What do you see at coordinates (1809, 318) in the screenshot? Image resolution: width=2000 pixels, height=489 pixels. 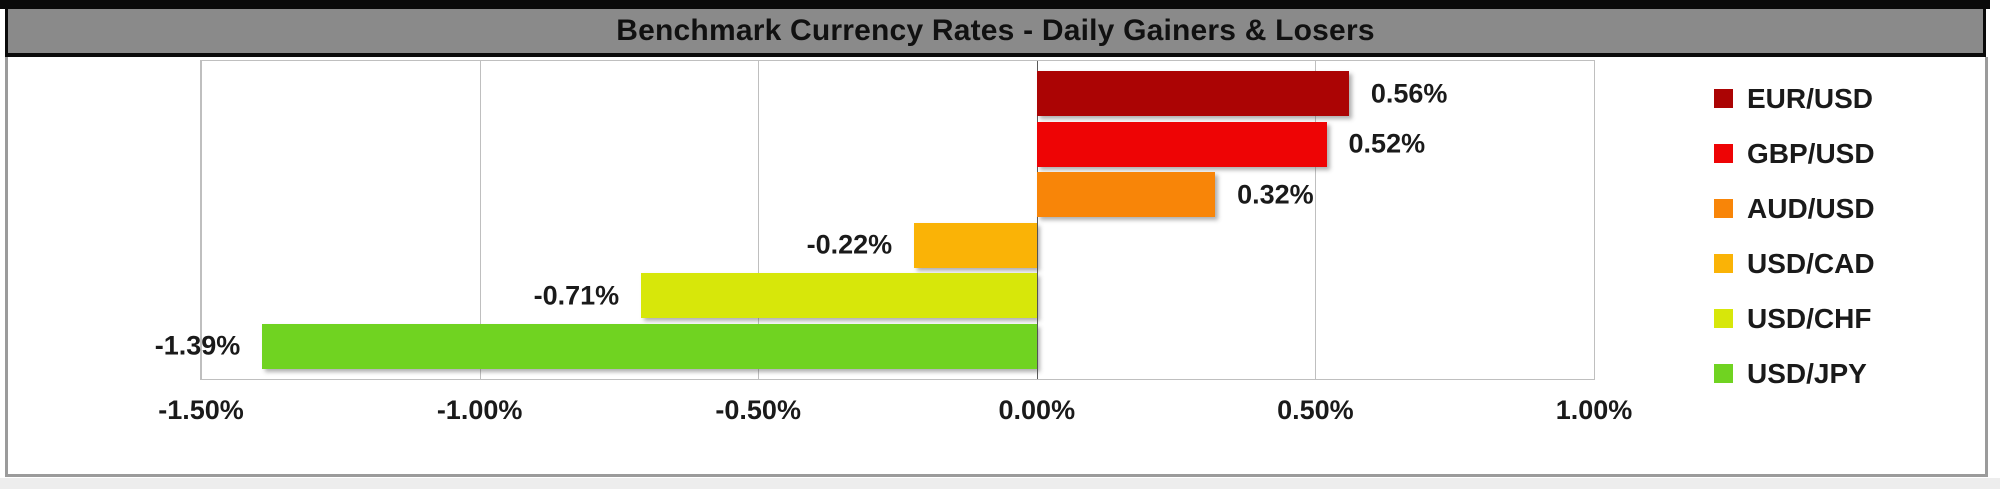 I see `legend-label: USD/CHF` at bounding box center [1809, 318].